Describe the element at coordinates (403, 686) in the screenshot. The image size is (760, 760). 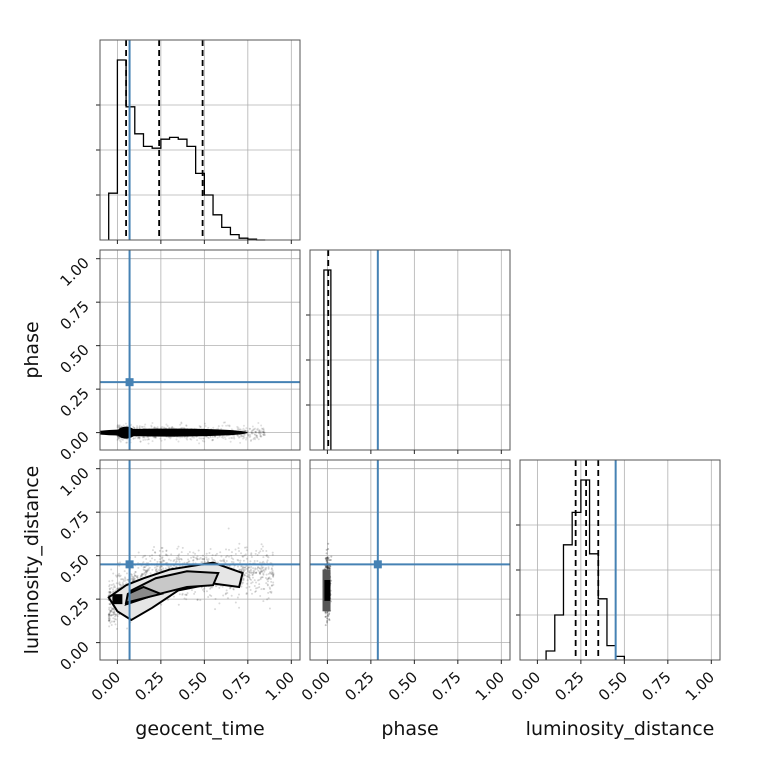
I see `x-tick-label: 0.50` at that location.